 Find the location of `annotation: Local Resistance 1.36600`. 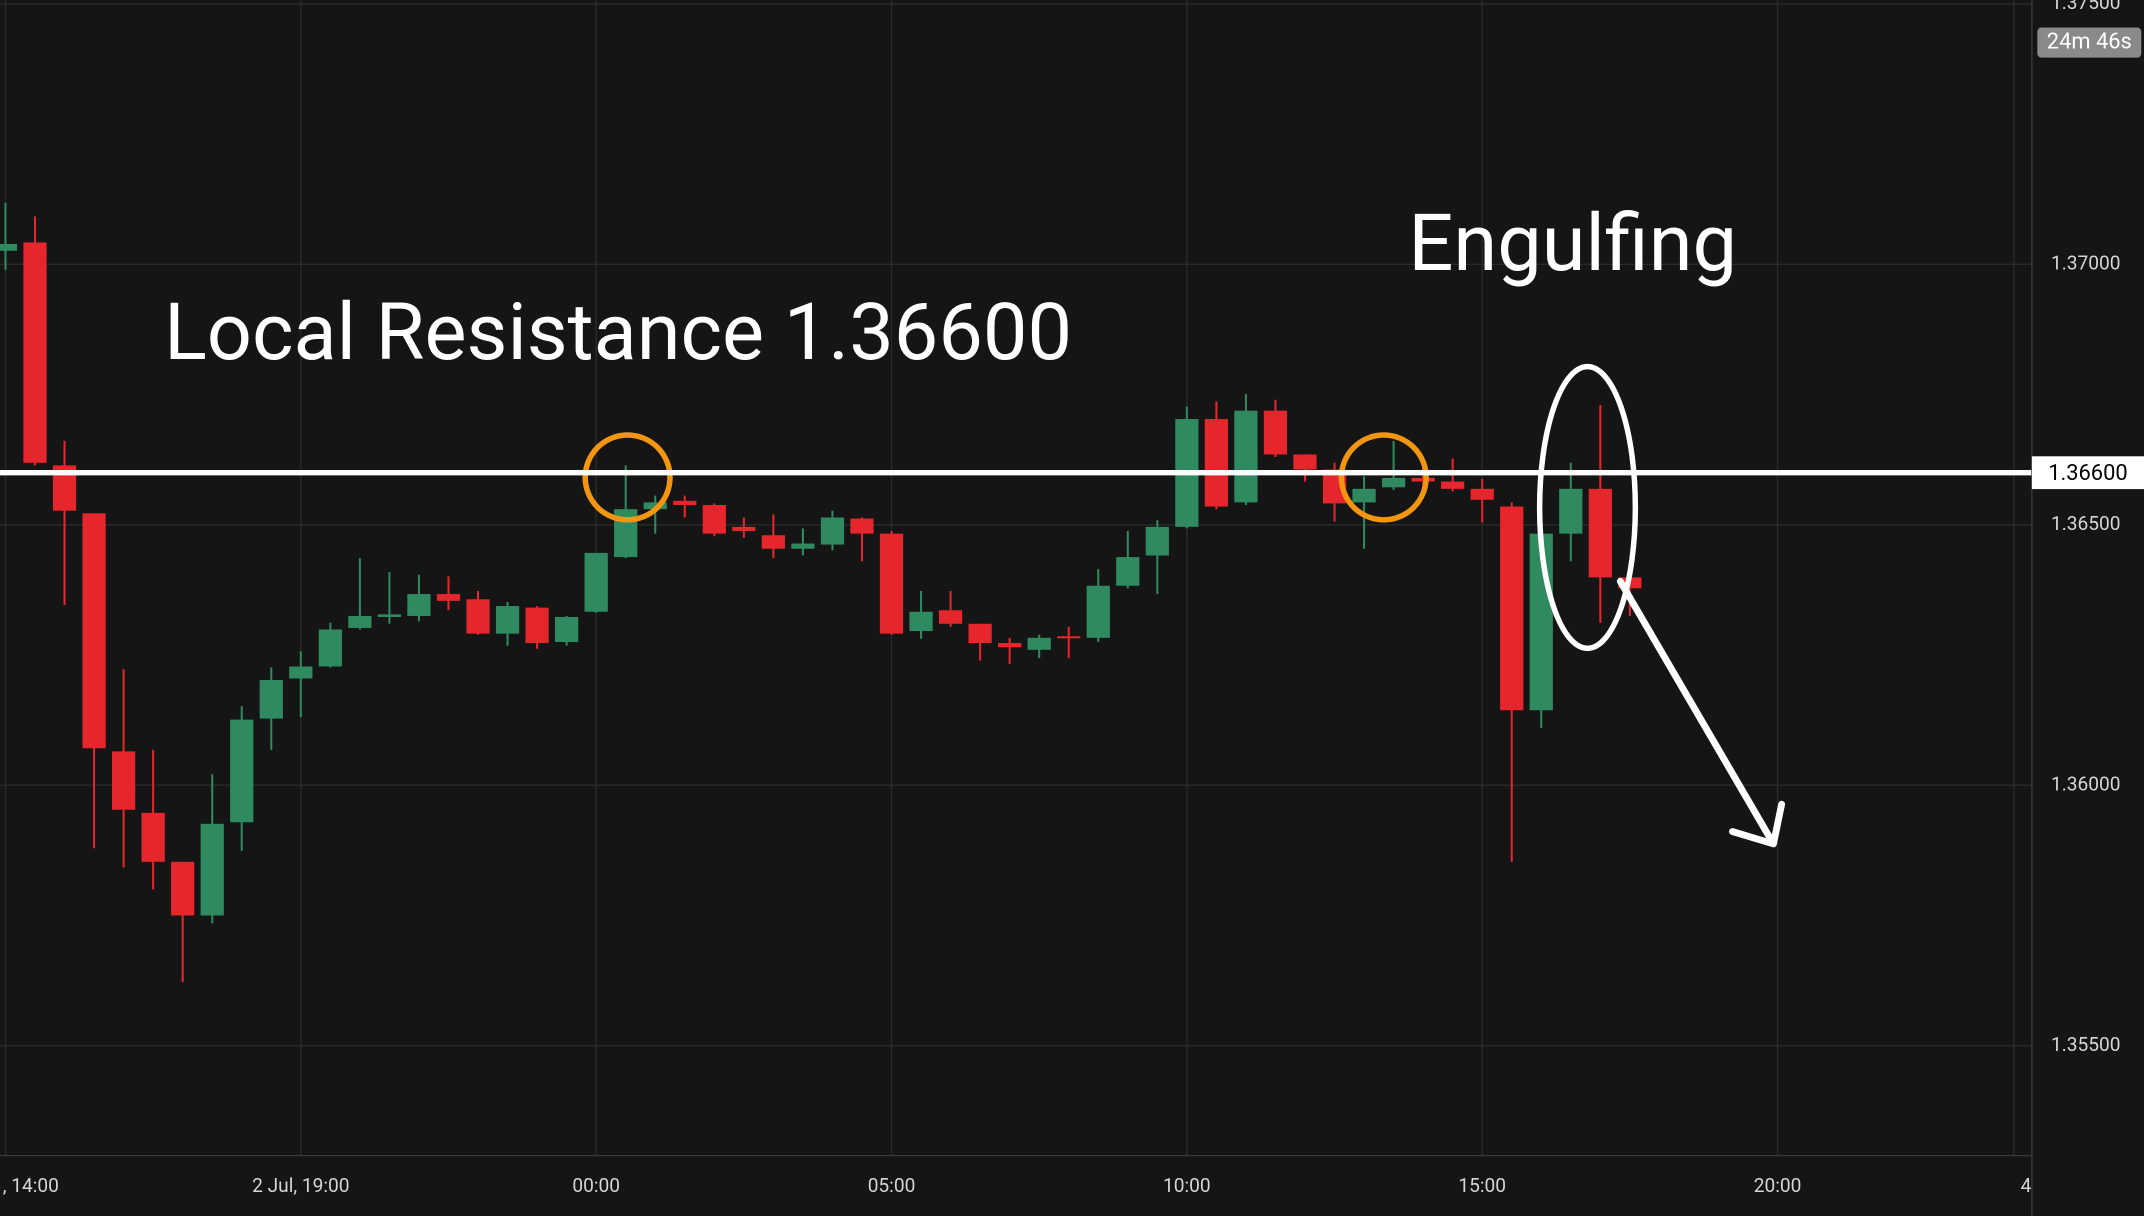

annotation: Local Resistance 1.36600 is located at coordinates (618, 332).